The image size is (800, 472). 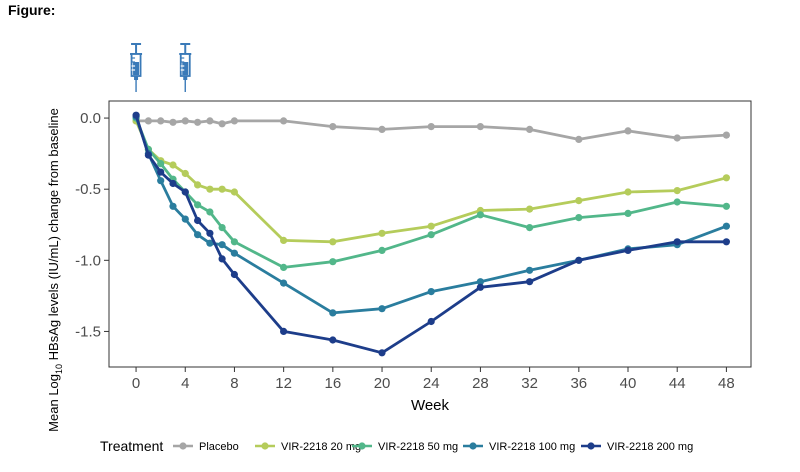 What do you see at coordinates (418, 447) in the screenshot?
I see `legend-label: VIR-2218 50 mg` at bounding box center [418, 447].